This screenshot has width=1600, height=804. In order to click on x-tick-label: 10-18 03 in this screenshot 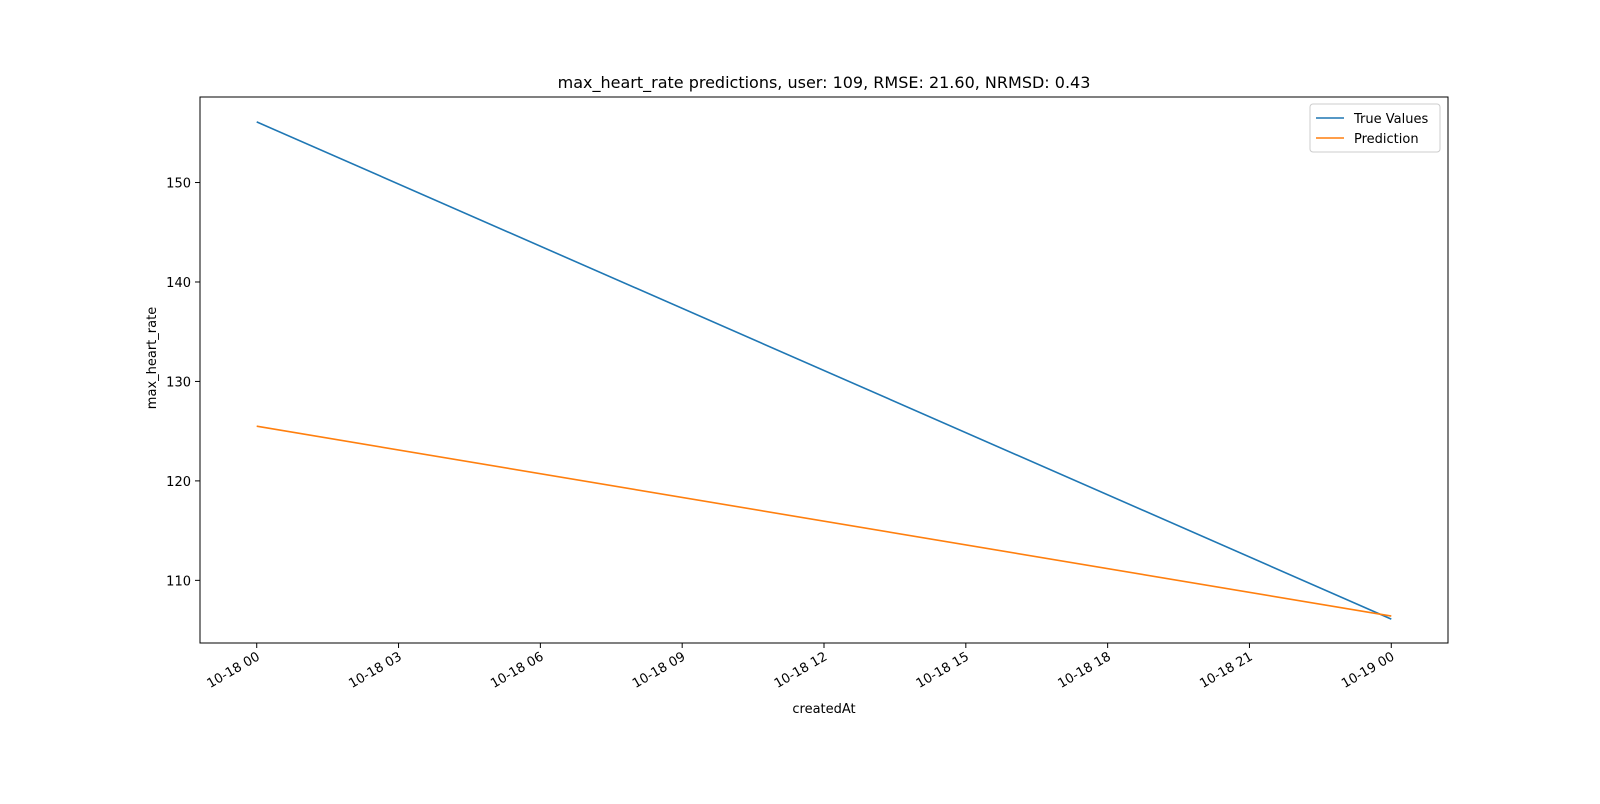, I will do `click(375, 670)`.